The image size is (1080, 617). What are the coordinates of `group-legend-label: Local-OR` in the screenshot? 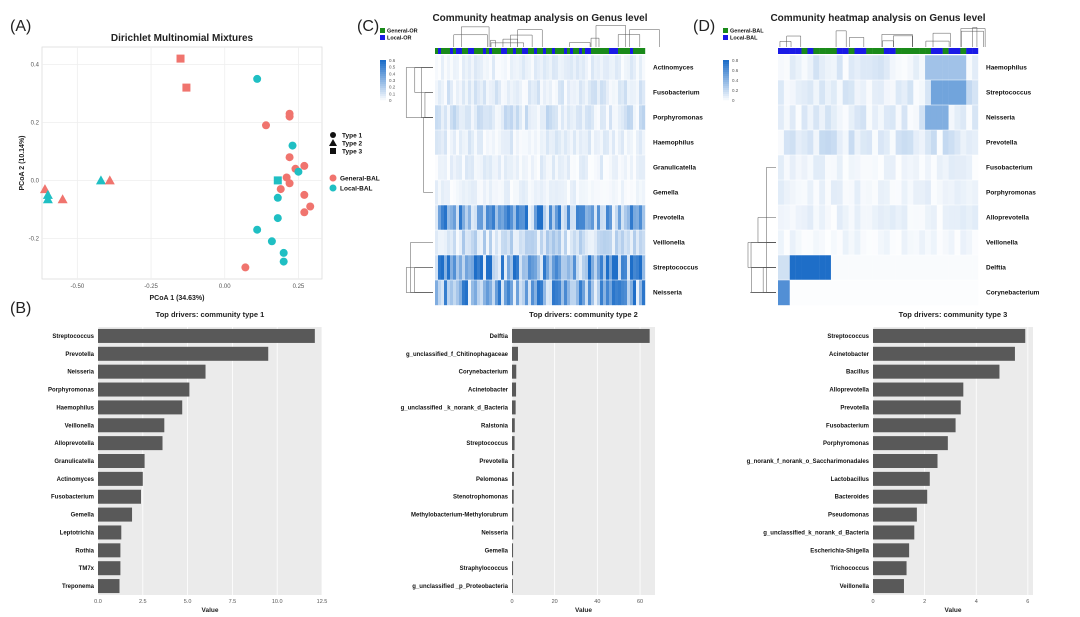 It's located at (399, 39).